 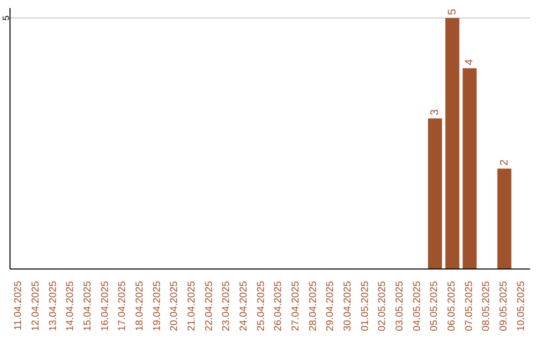 What do you see at coordinates (452, 12) in the screenshot?
I see `data-label: 5` at bounding box center [452, 12].